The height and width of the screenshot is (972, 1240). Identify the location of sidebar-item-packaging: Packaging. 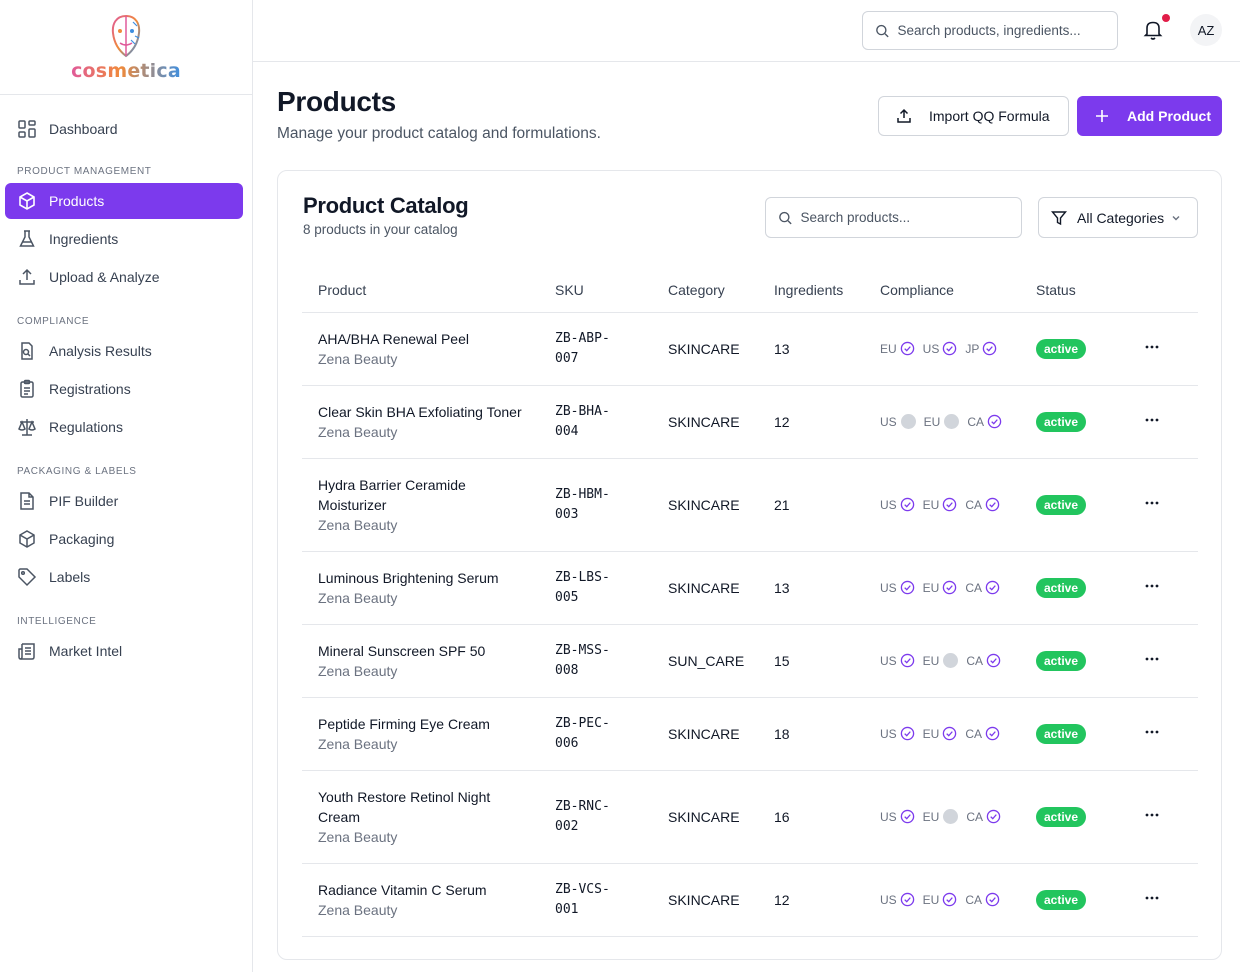
(124, 539).